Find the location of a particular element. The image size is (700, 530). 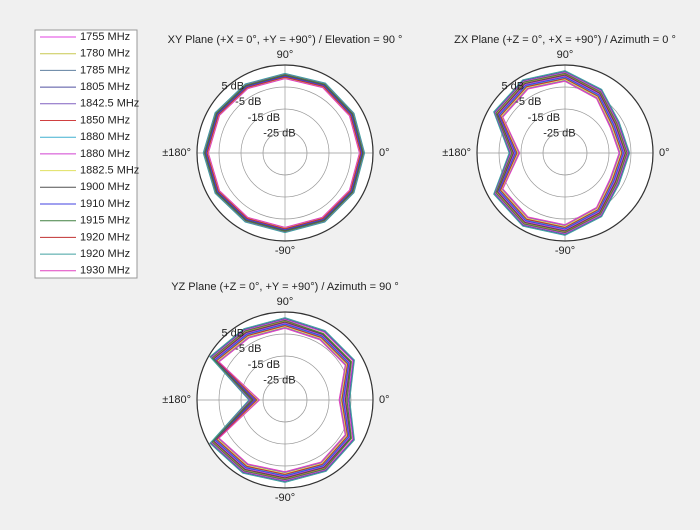

legend-label: 1805 MHz is located at coordinates (105, 87).